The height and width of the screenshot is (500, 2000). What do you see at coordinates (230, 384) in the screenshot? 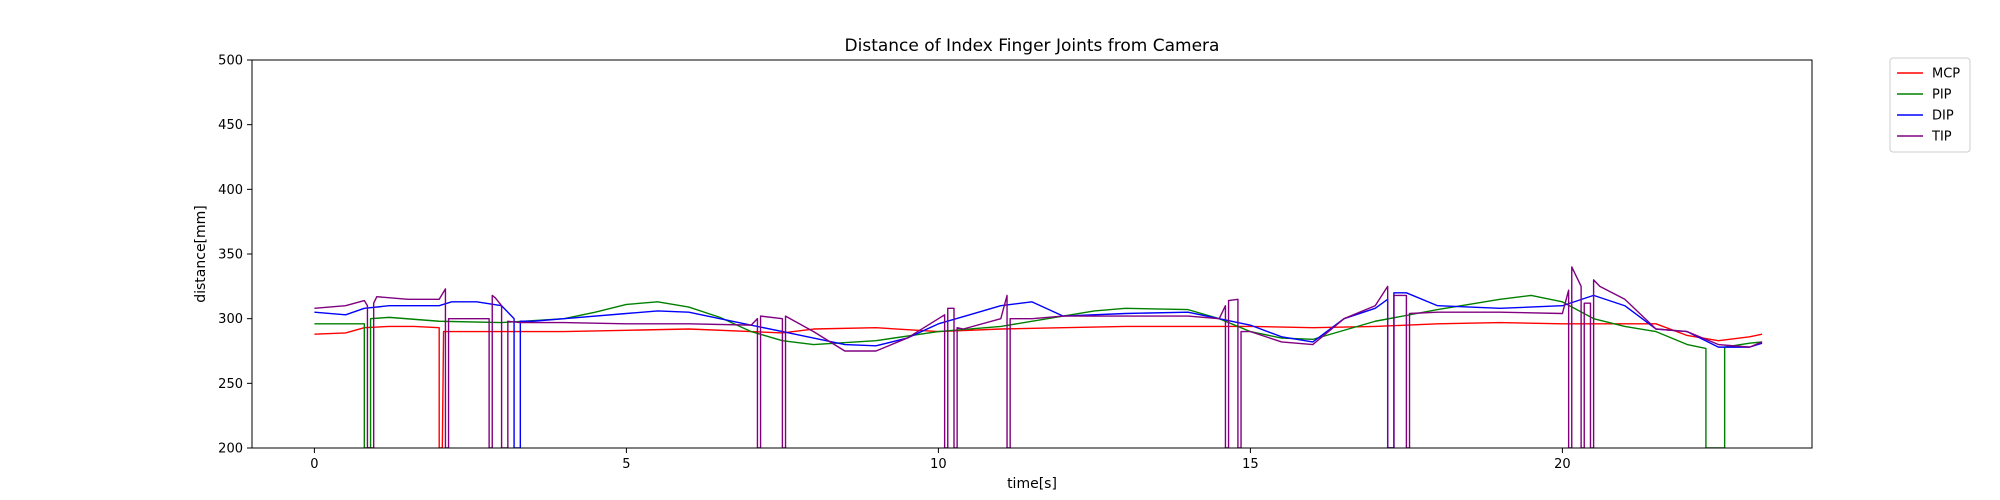
I see `y-tick-label: 250` at bounding box center [230, 384].